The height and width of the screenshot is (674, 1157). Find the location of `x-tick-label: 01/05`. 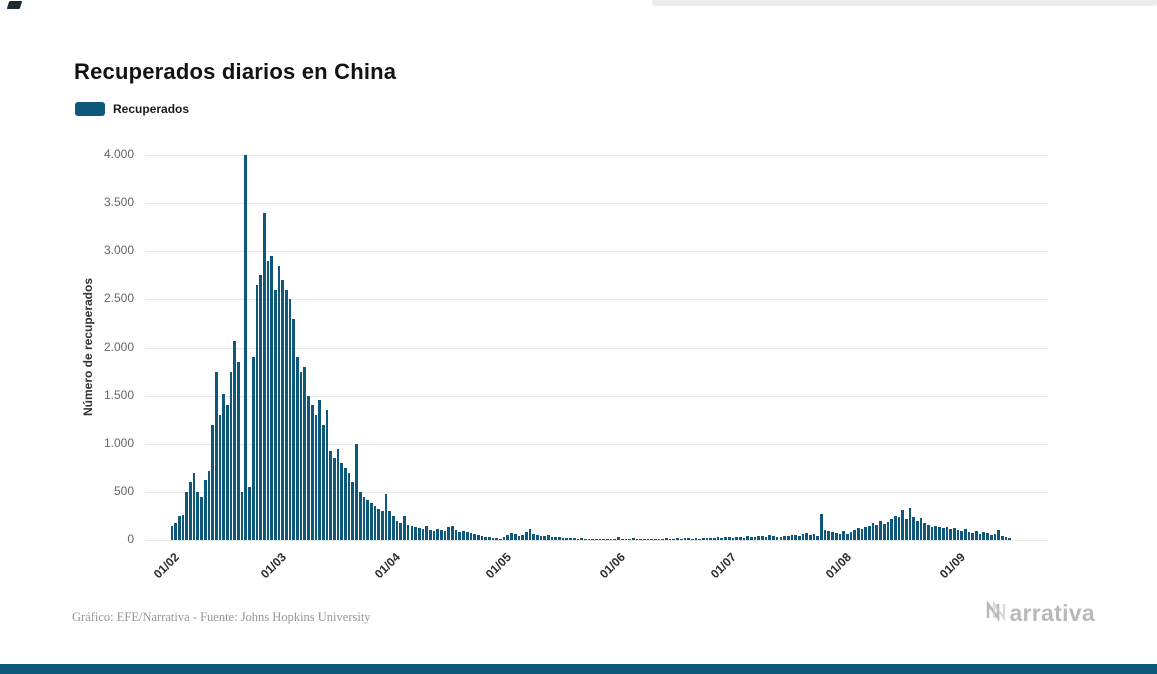

x-tick-label: 01/05 is located at coordinates (498, 566).